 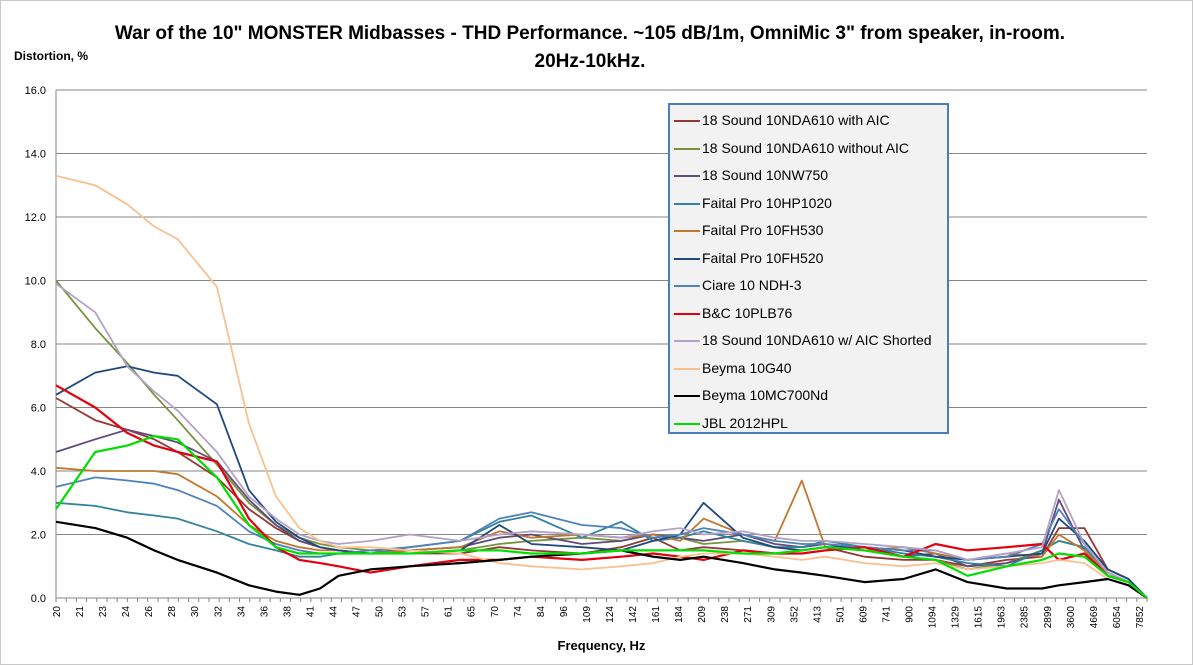 What do you see at coordinates (752, 285) in the screenshot?
I see `legend-label: Ciare 10 NDH-3` at bounding box center [752, 285].